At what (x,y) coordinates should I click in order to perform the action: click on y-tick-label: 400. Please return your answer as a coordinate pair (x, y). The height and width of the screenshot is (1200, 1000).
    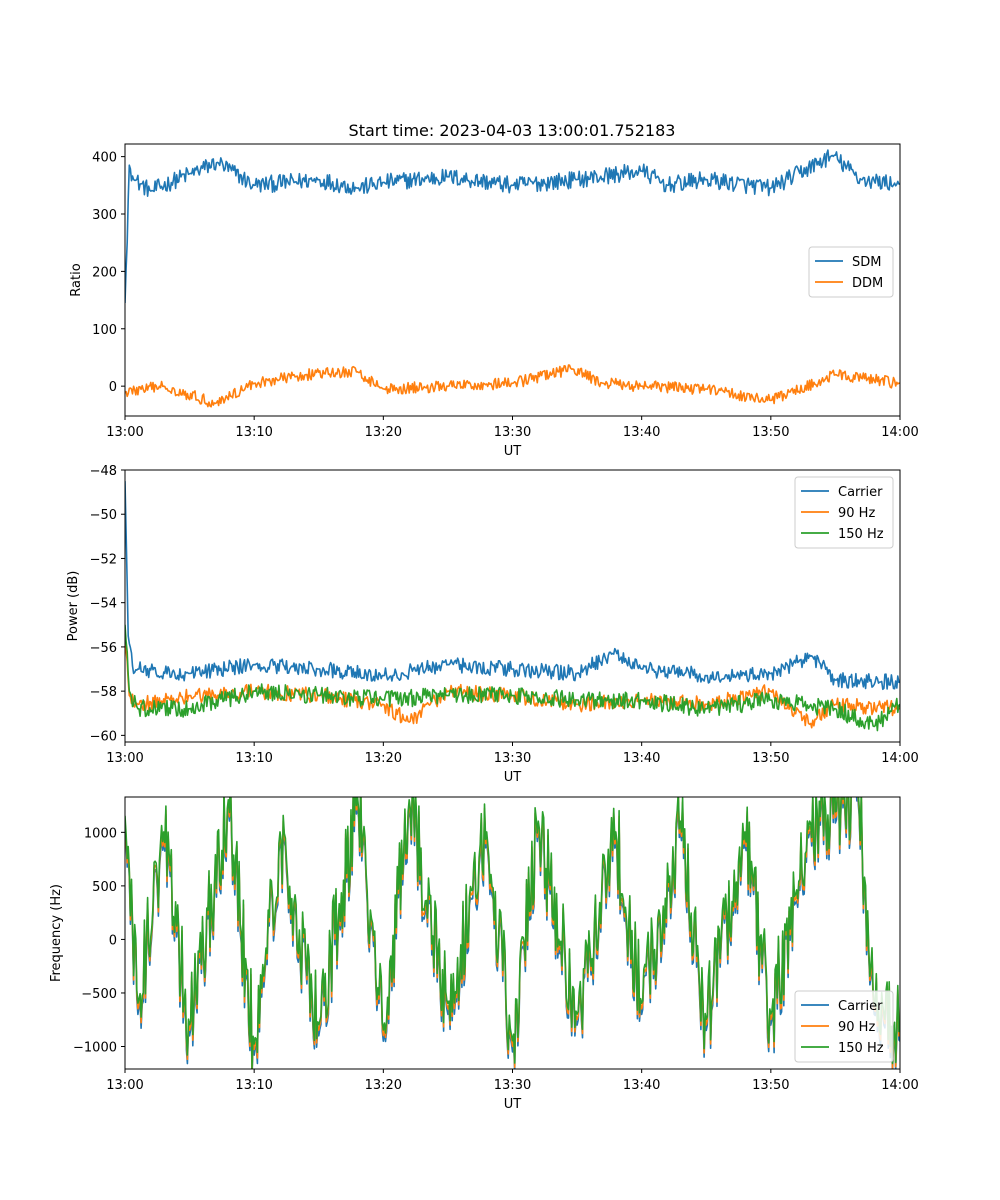
    Looking at the image, I should click on (104, 158).